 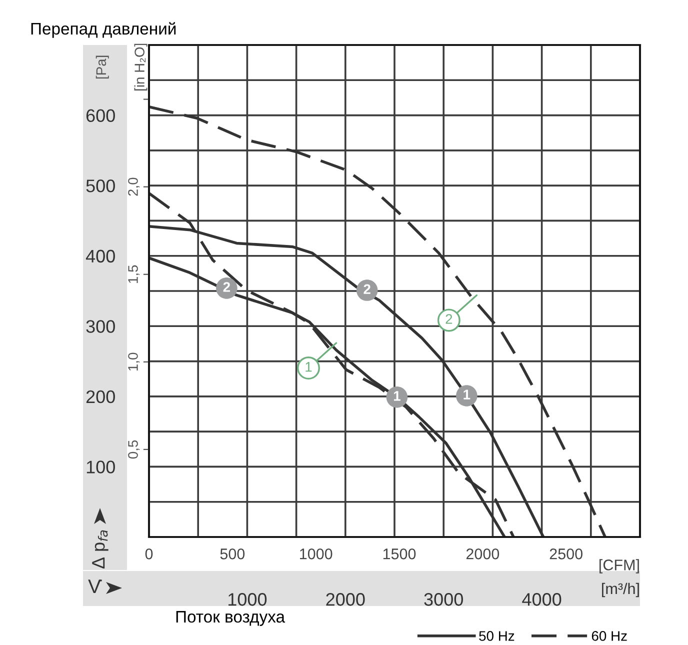 I want to click on x2-tick-label: 2500, so click(x=566, y=554).